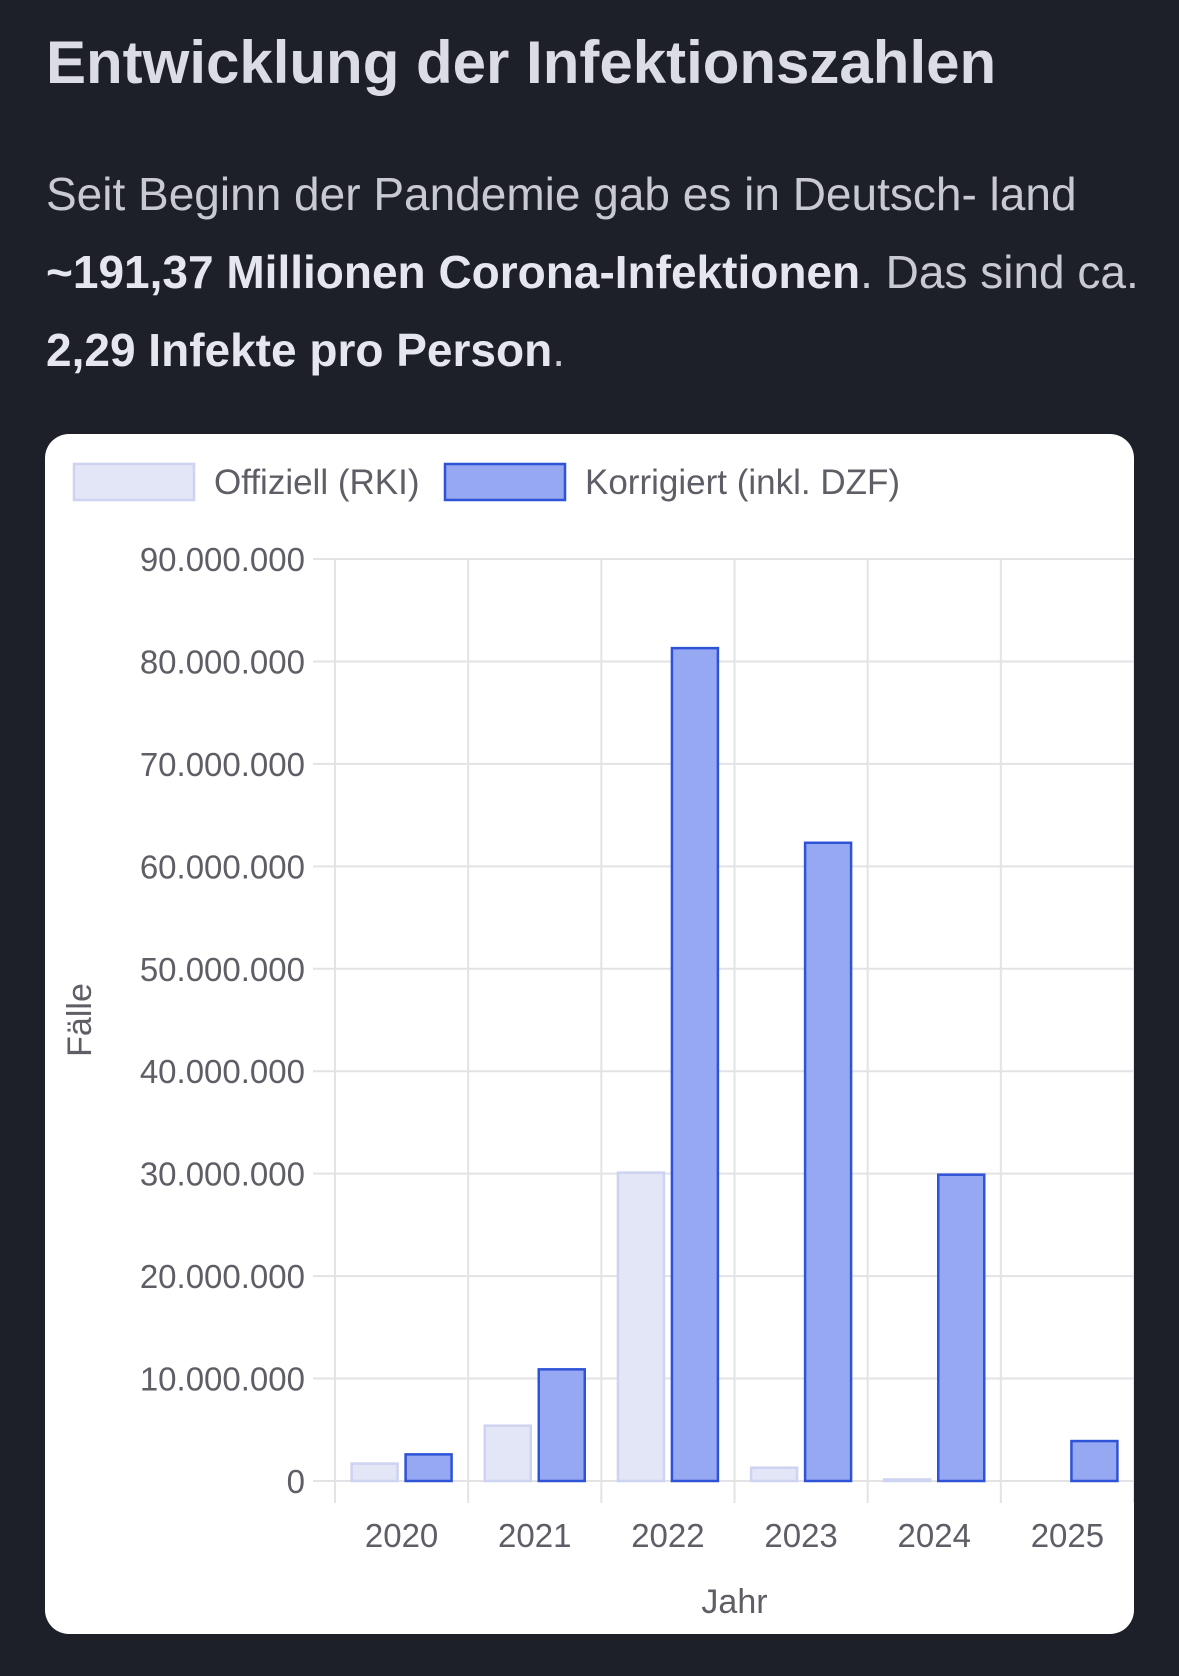 This screenshot has height=1676, width=1179. I want to click on y-tick-label: 40.000.000, so click(222, 1071).